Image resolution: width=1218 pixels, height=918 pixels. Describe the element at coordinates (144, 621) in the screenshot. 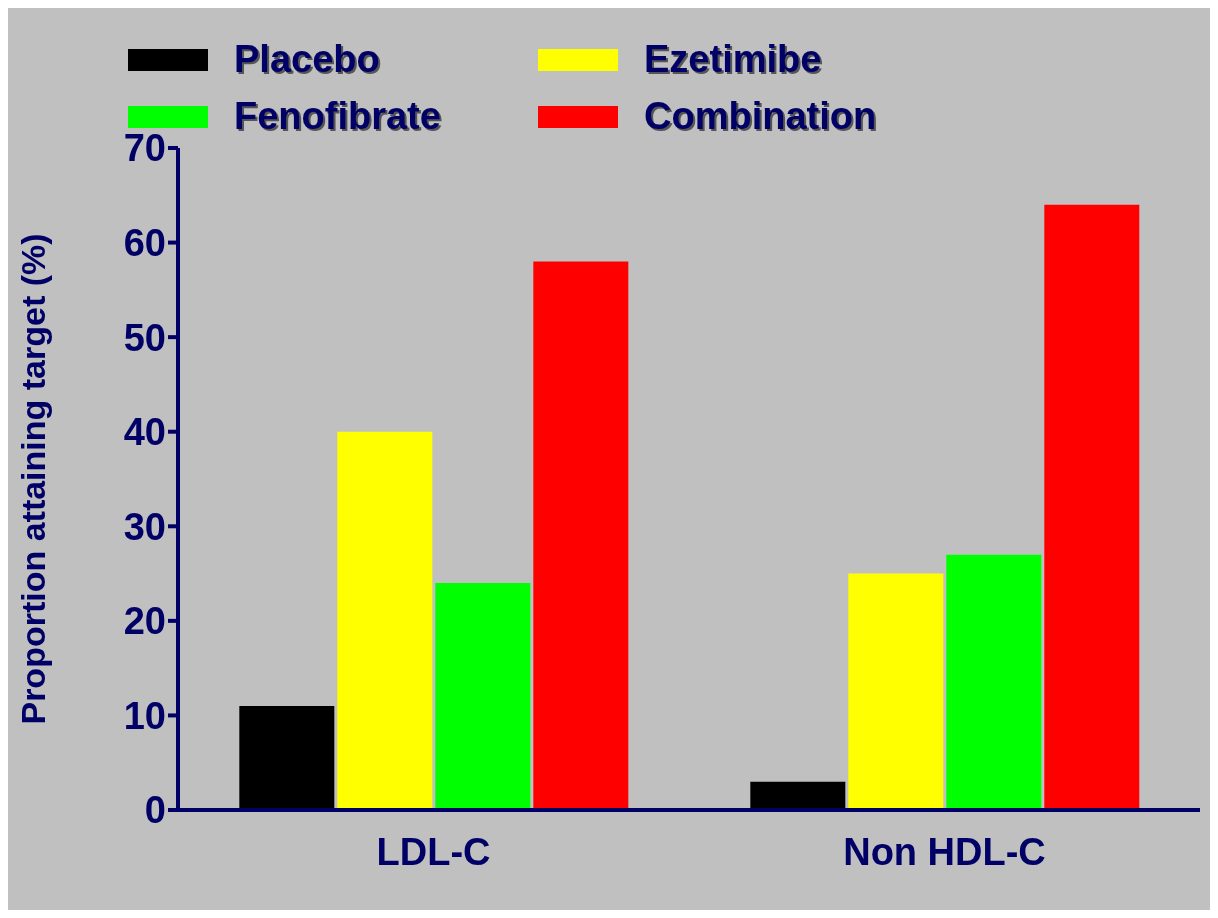

I see `y-tick-label: 20` at that location.